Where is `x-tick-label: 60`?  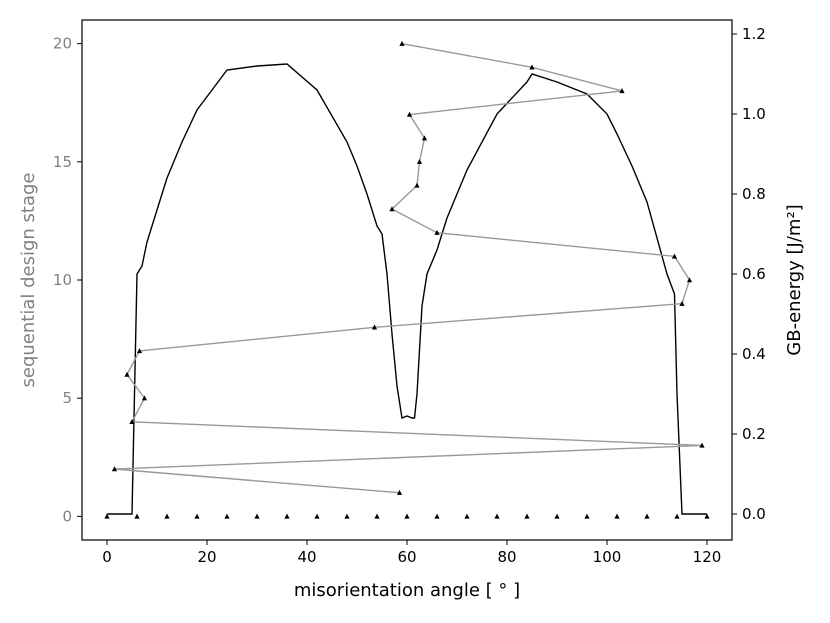 x-tick-label: 60 is located at coordinates (406, 557).